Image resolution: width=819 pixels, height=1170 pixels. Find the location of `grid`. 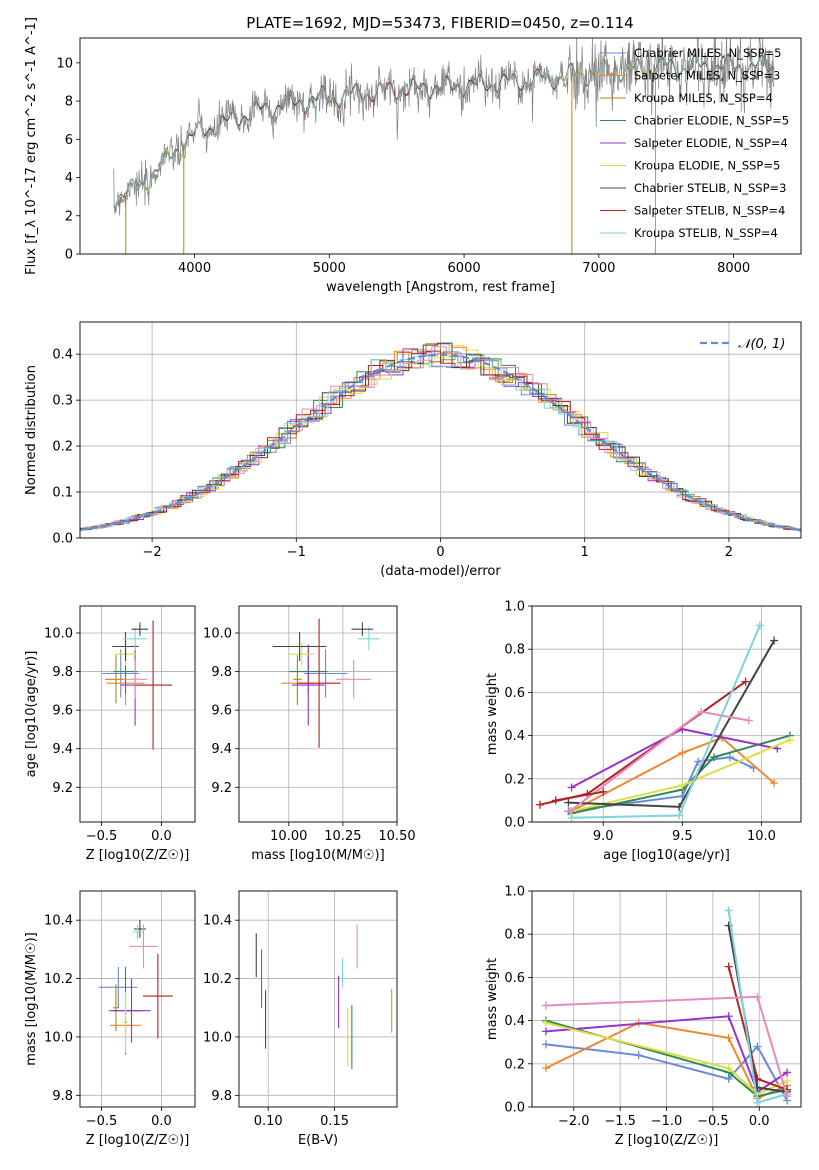

grid is located at coordinates (137, 999).